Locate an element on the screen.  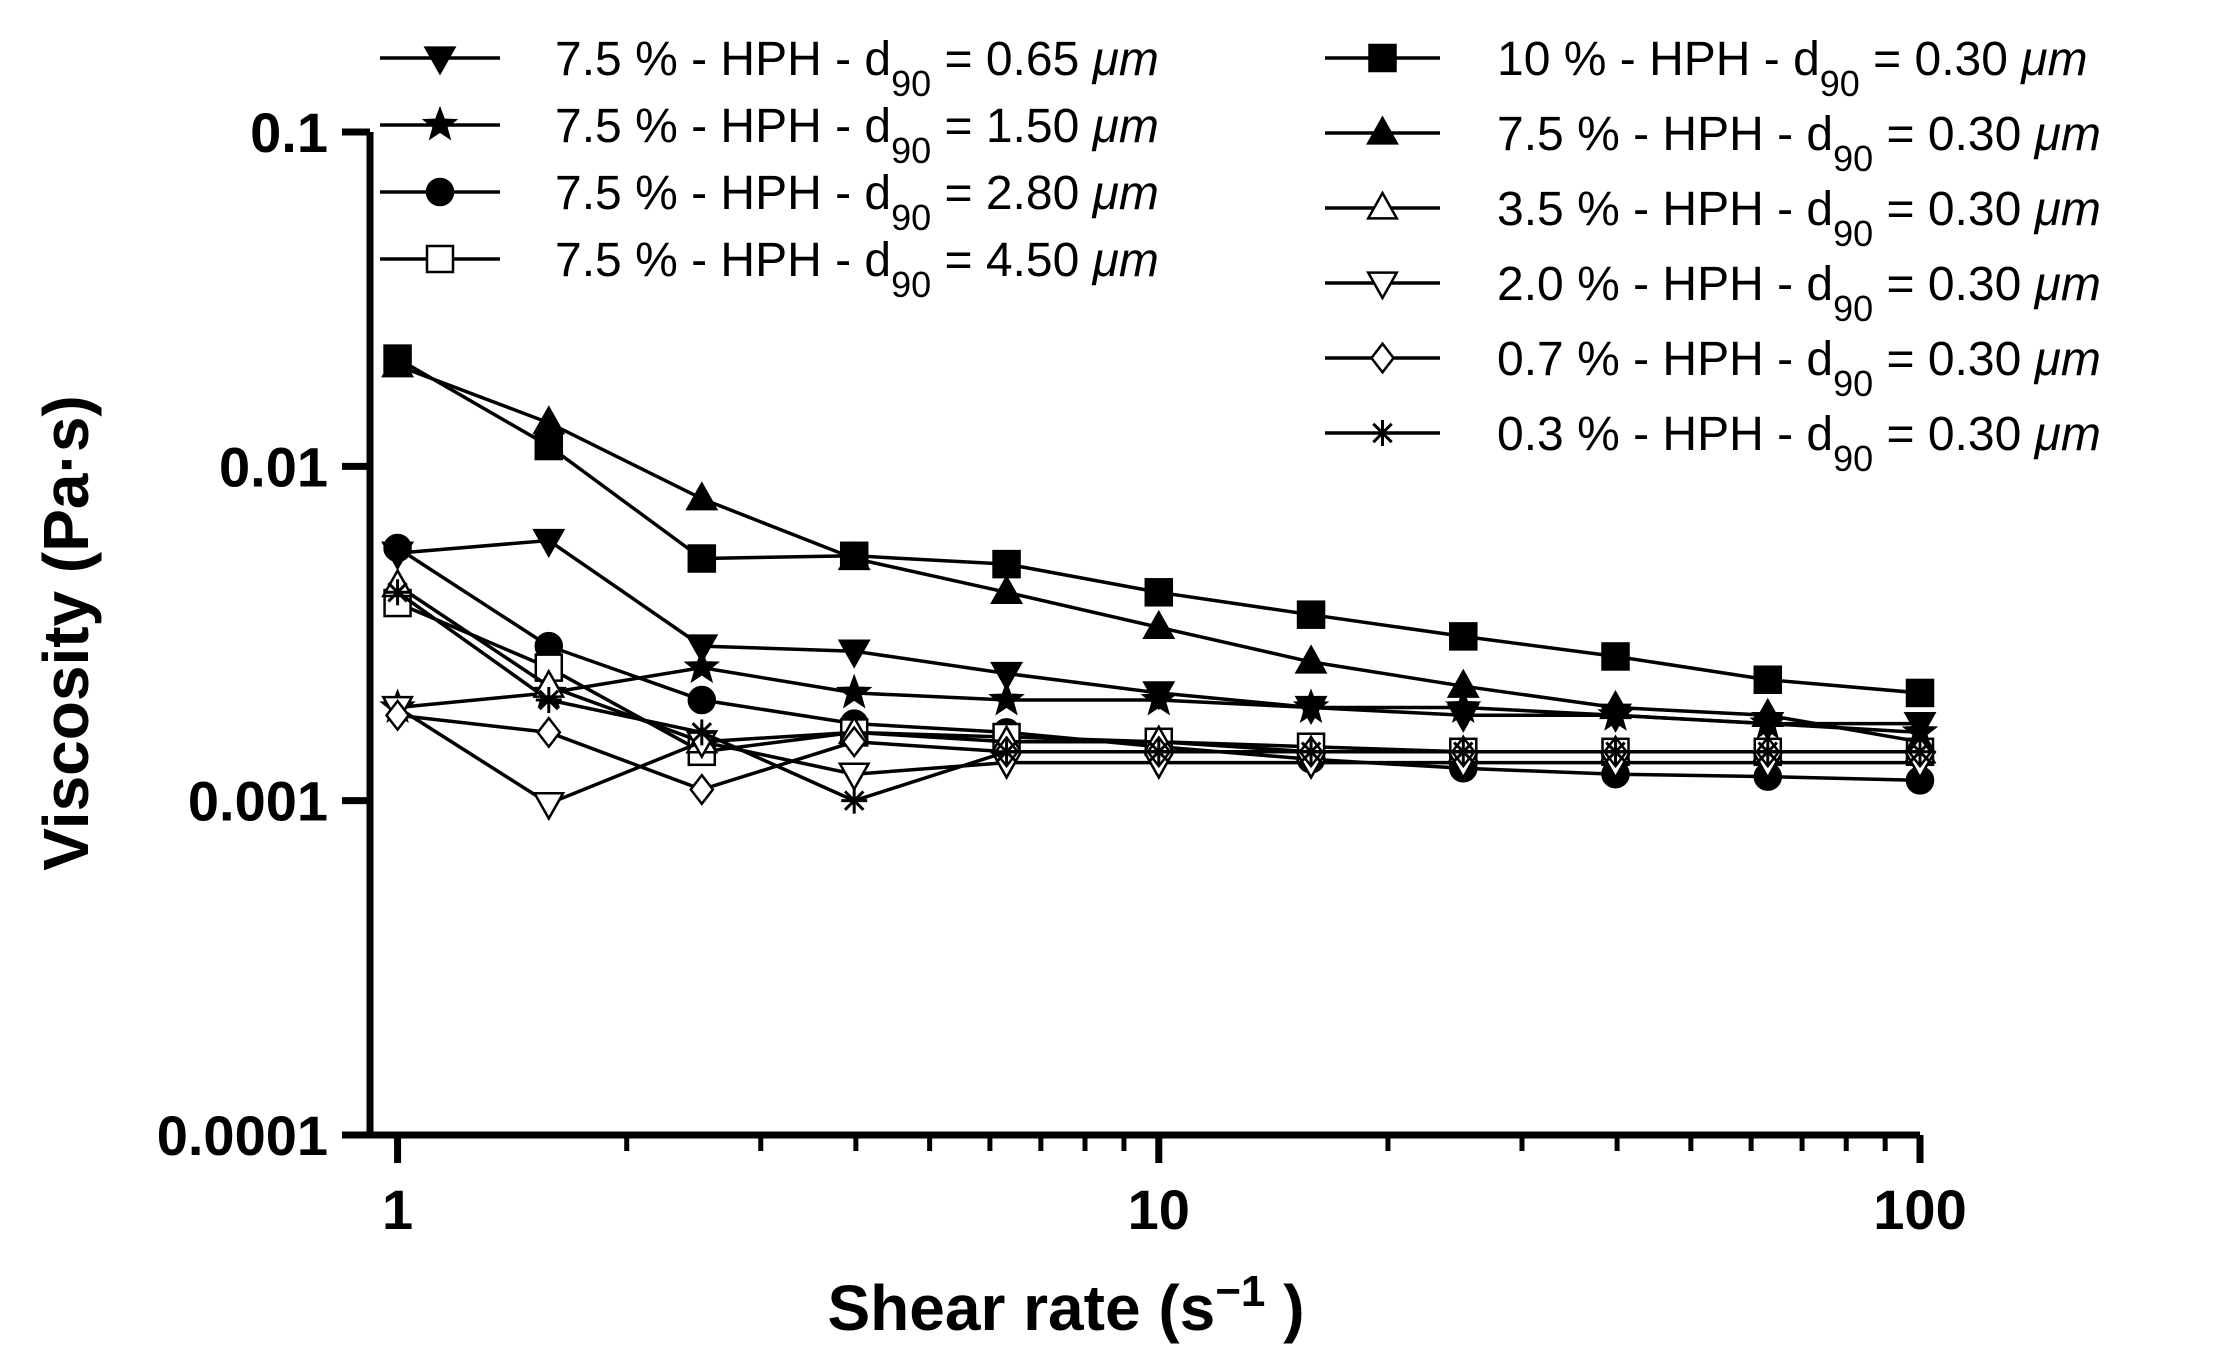
legend-label: 0.7 % - HPH - d90 = 0.30 μm is located at coordinates (1799, 368).